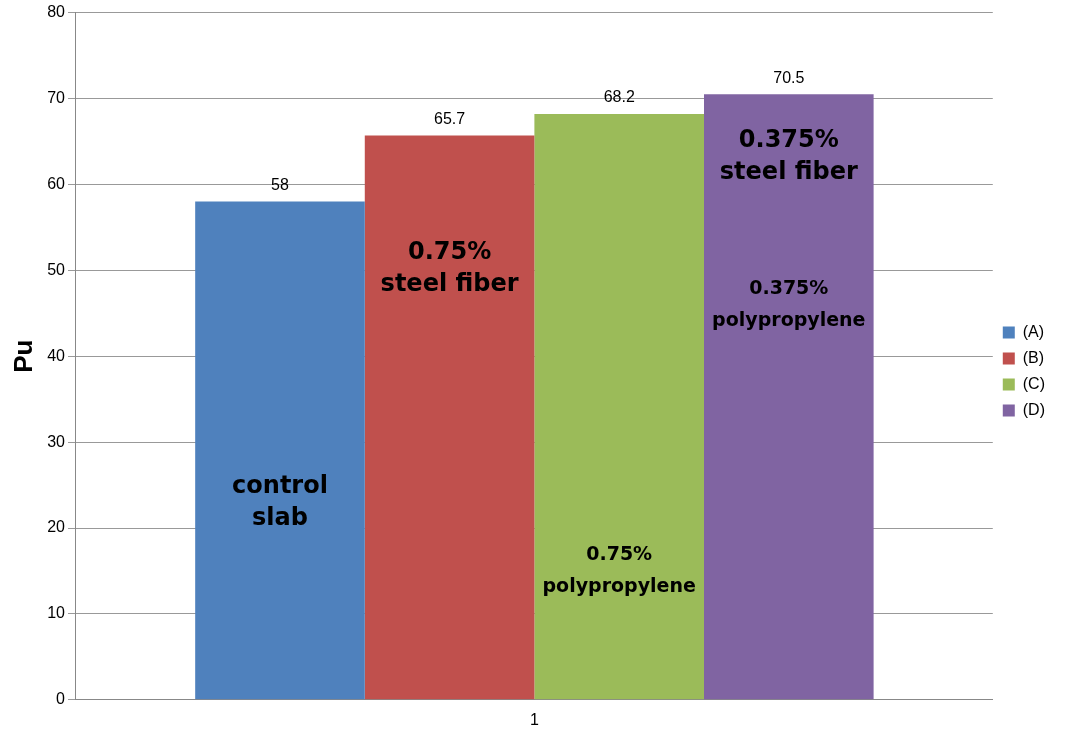 Image resolution: width=1075 pixels, height=738 pixels. I want to click on y-tick-label: 50, so click(56, 269).